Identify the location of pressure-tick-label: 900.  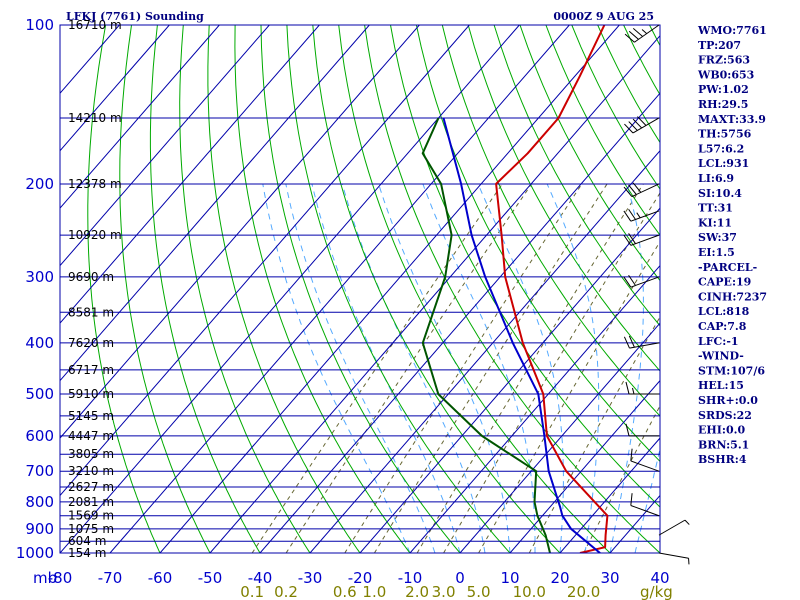
(39, 529).